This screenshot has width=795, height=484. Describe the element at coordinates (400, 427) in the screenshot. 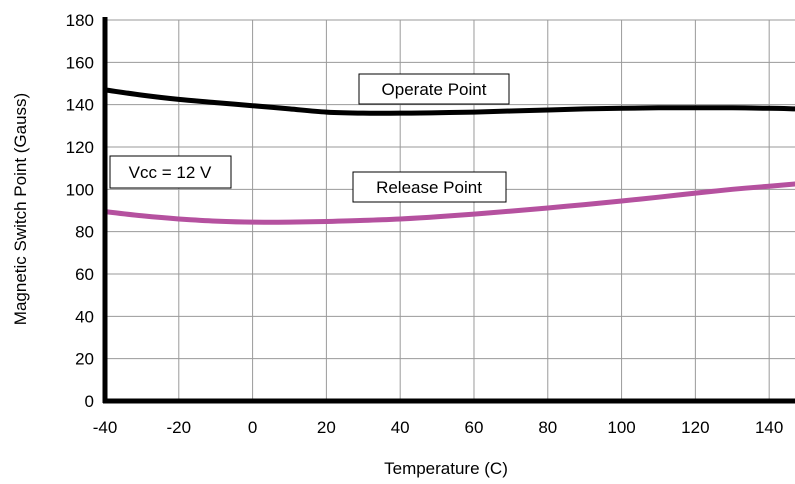

I see `x-tick-label: 40` at that location.